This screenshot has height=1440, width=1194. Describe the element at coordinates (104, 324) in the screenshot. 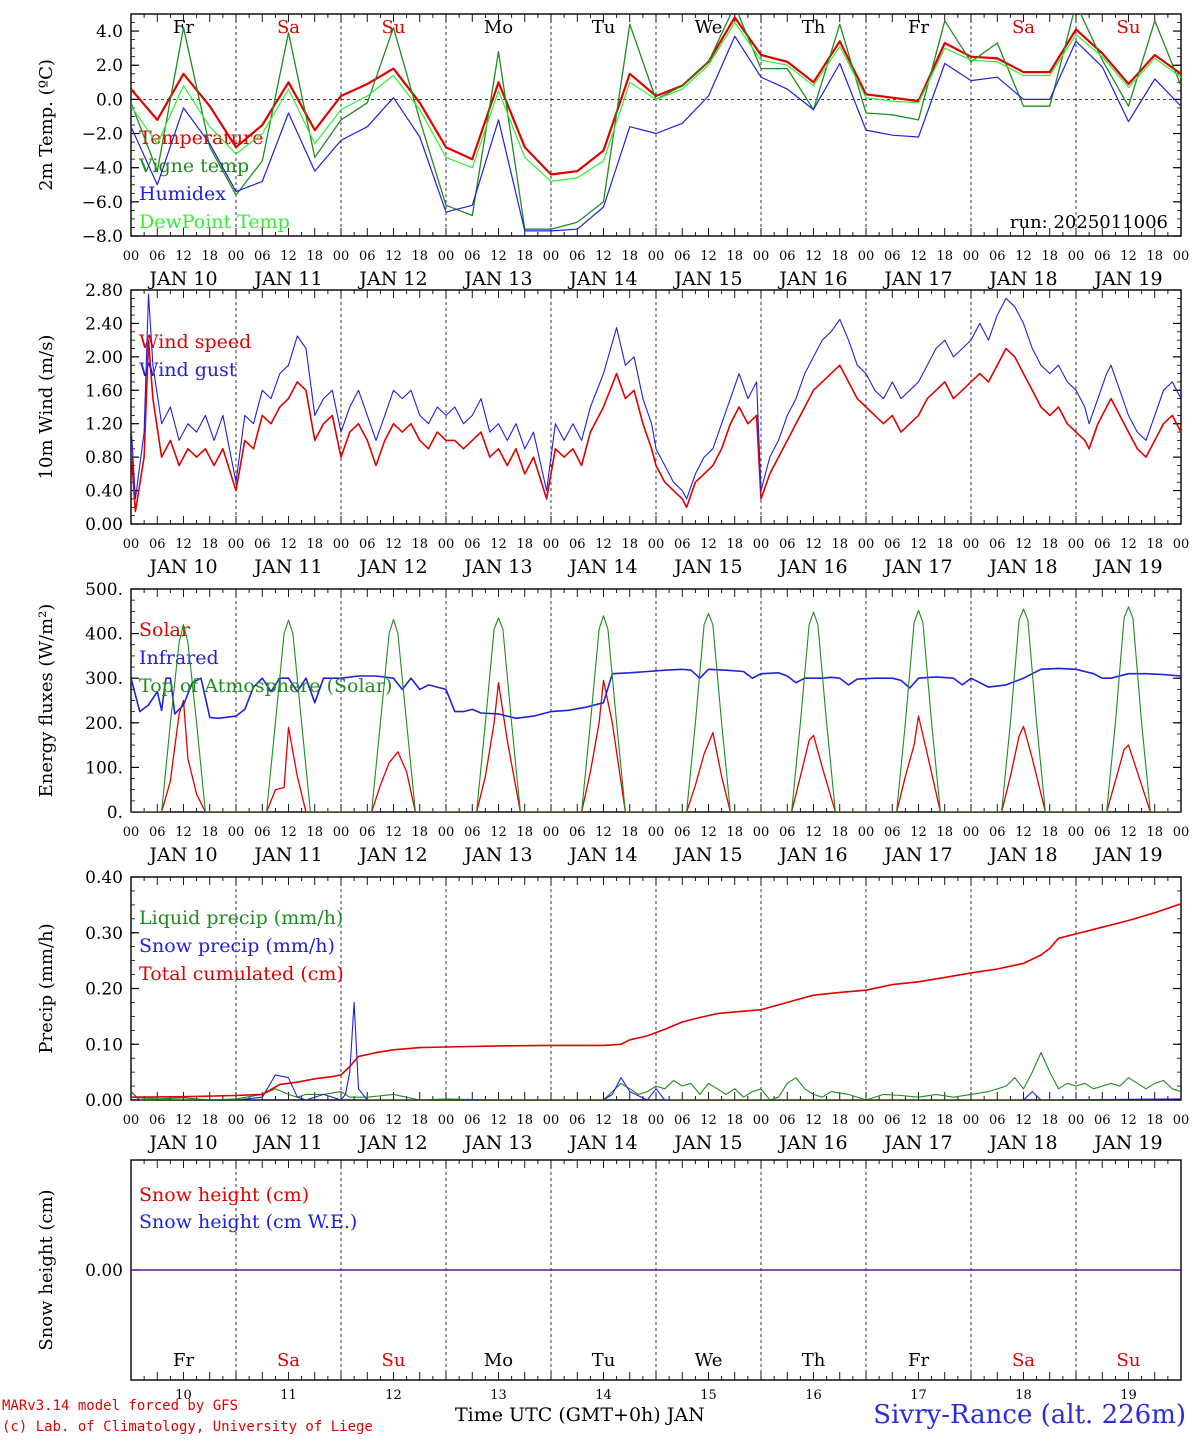

I see `y-tick-label: 2.40` at that location.